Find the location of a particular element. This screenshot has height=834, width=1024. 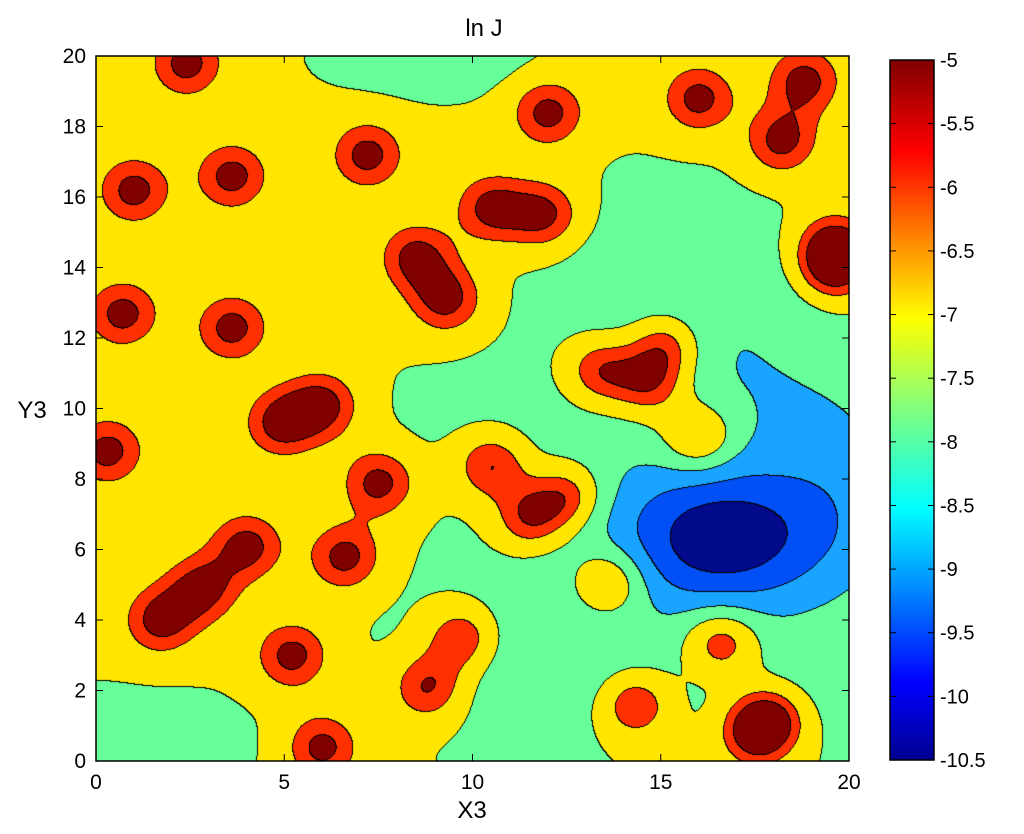

colorbar-tick-label: -7 is located at coordinates (949, 316).